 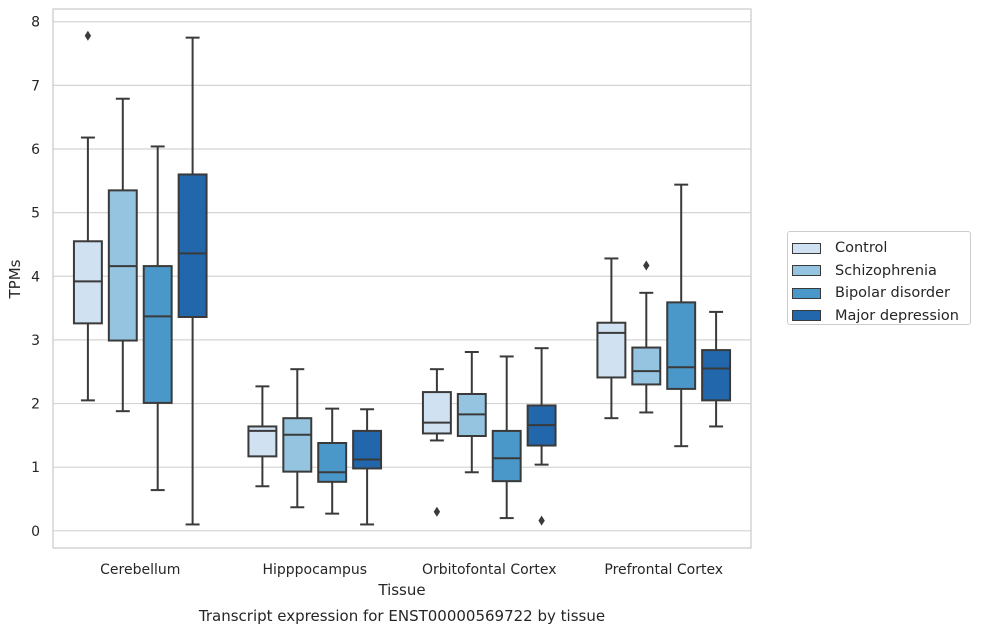 I want to click on y-tick-label: 2, so click(x=35, y=405).